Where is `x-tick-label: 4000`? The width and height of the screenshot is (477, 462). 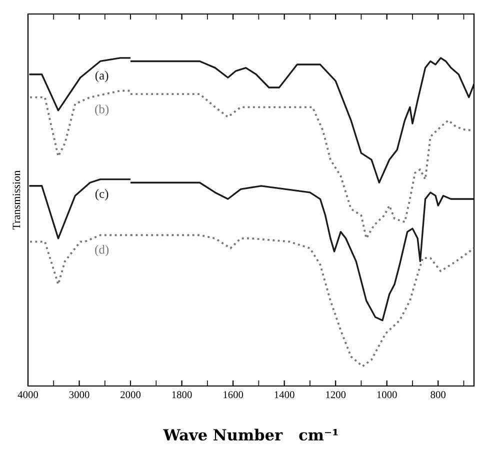
x-tick-label: 4000 is located at coordinates (28, 394).